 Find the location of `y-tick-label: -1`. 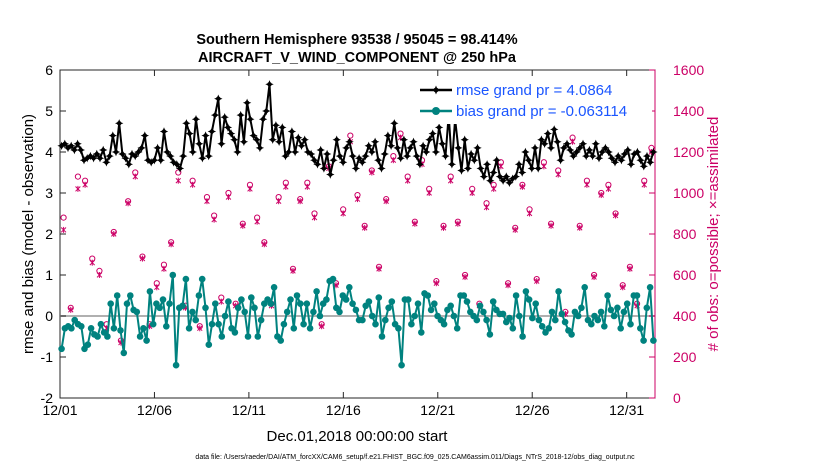

y-tick-label: -1 is located at coordinates (47, 357).